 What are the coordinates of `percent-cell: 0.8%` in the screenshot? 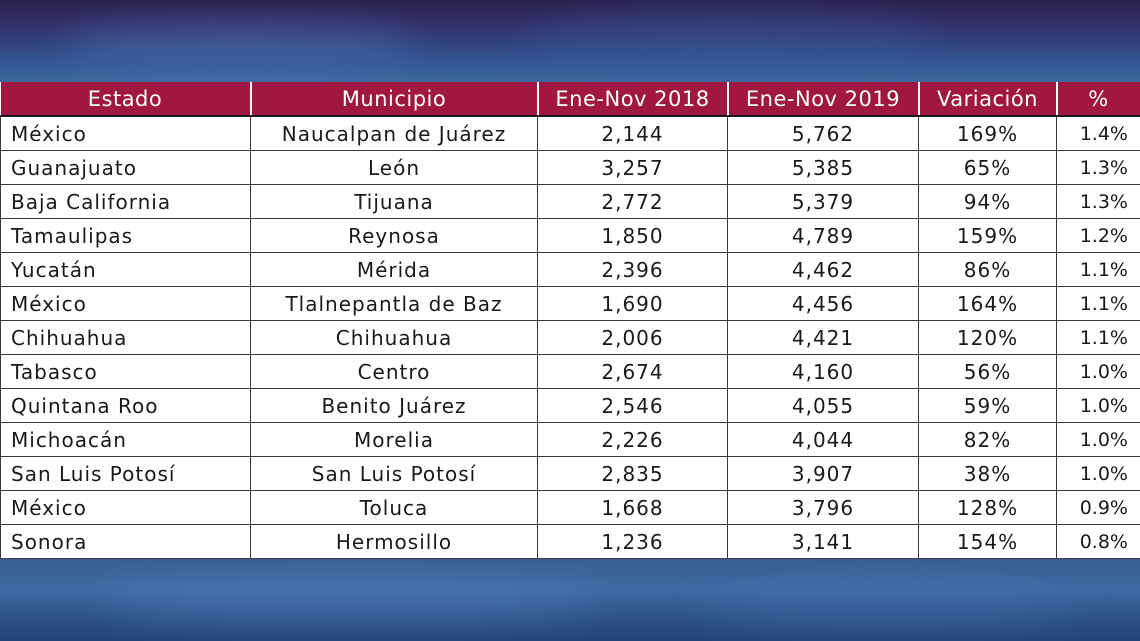 It's located at (1098, 541).